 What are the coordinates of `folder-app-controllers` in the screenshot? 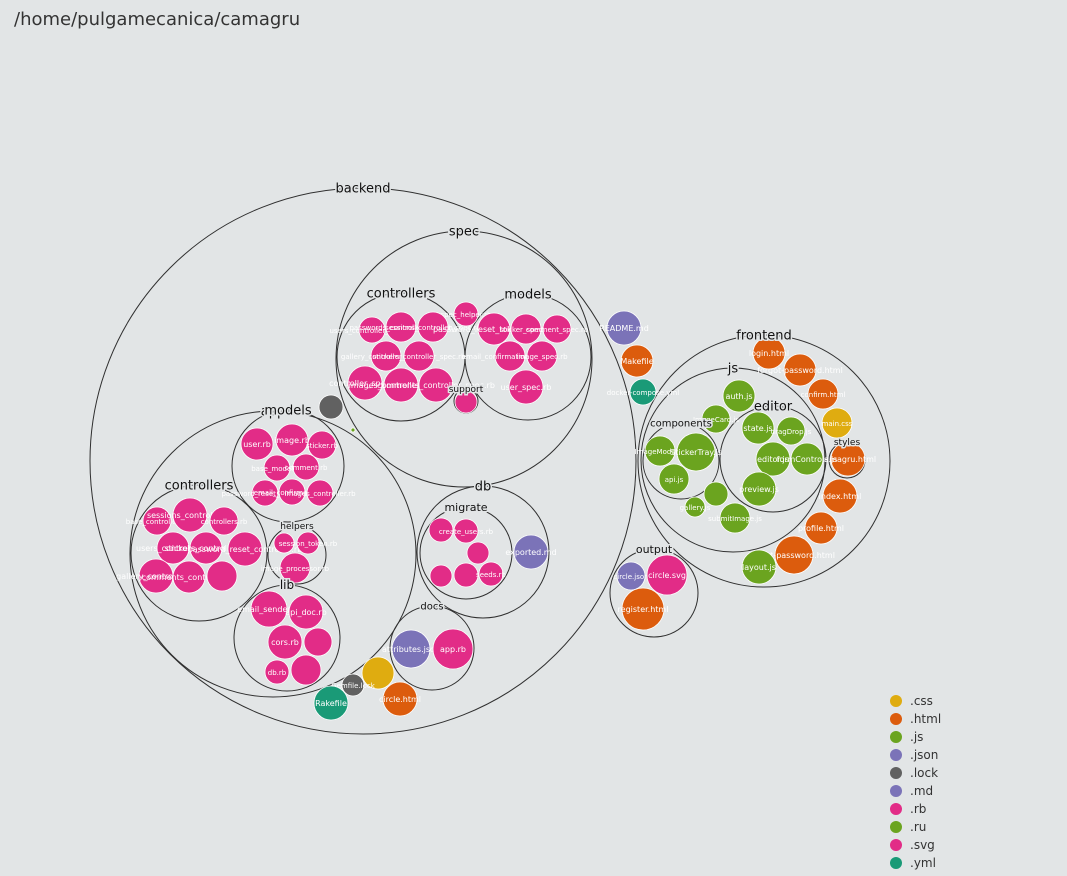 It's located at (199, 553).